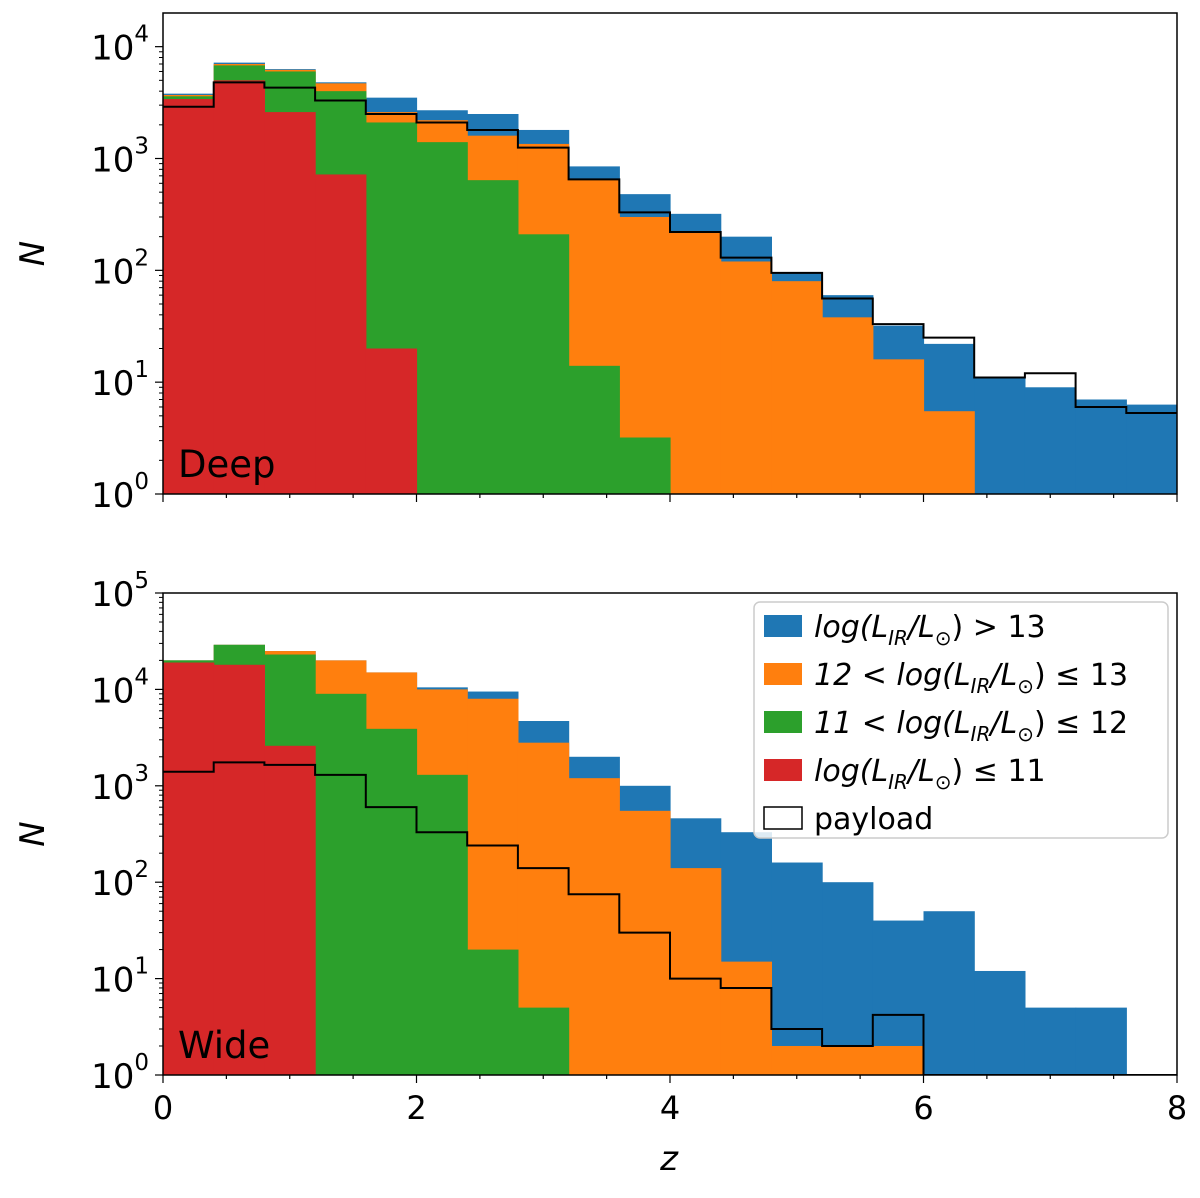 The width and height of the screenshot is (1200, 1198). I want to click on legend-label-1: 12 < log(LIR/L⊙) ≤ 13, so click(971, 678).